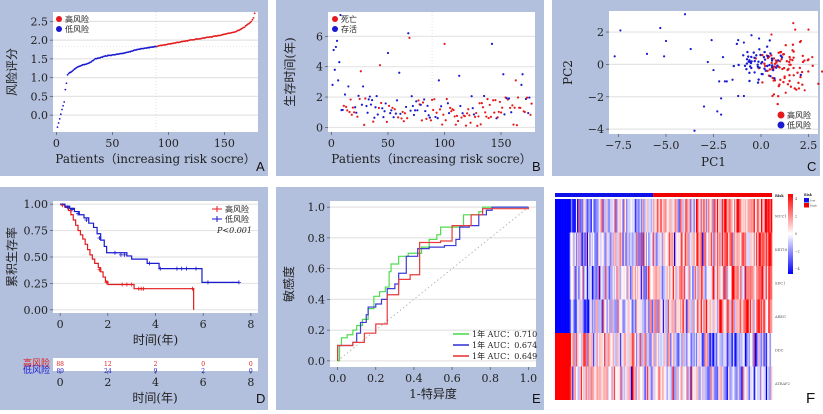 This screenshot has width=823, height=414. Describe the element at coordinates (806, 205) in the screenshot. I see `risk-legend-swatch` at that location.